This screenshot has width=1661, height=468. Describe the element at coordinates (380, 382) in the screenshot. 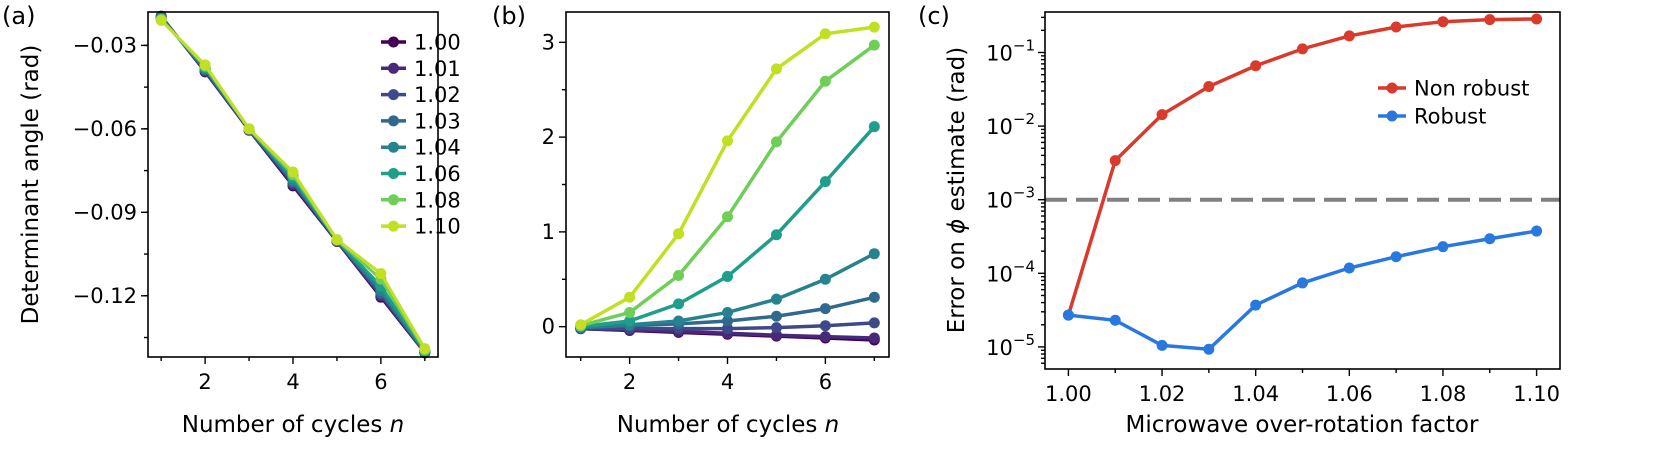

I see `panel-a-x-tick-label: 6` at that location.